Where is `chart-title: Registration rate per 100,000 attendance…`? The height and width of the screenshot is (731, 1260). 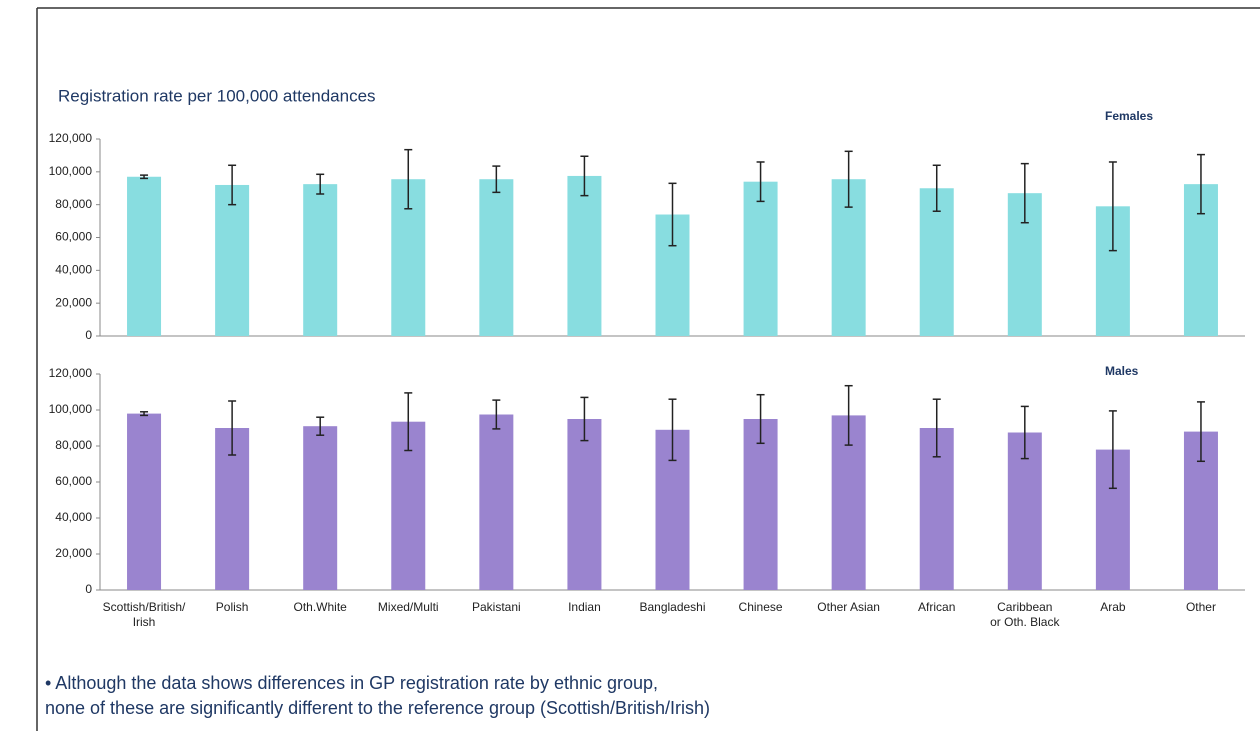
chart-title: Registration rate per 100,000 attendance… is located at coordinates (217, 95).